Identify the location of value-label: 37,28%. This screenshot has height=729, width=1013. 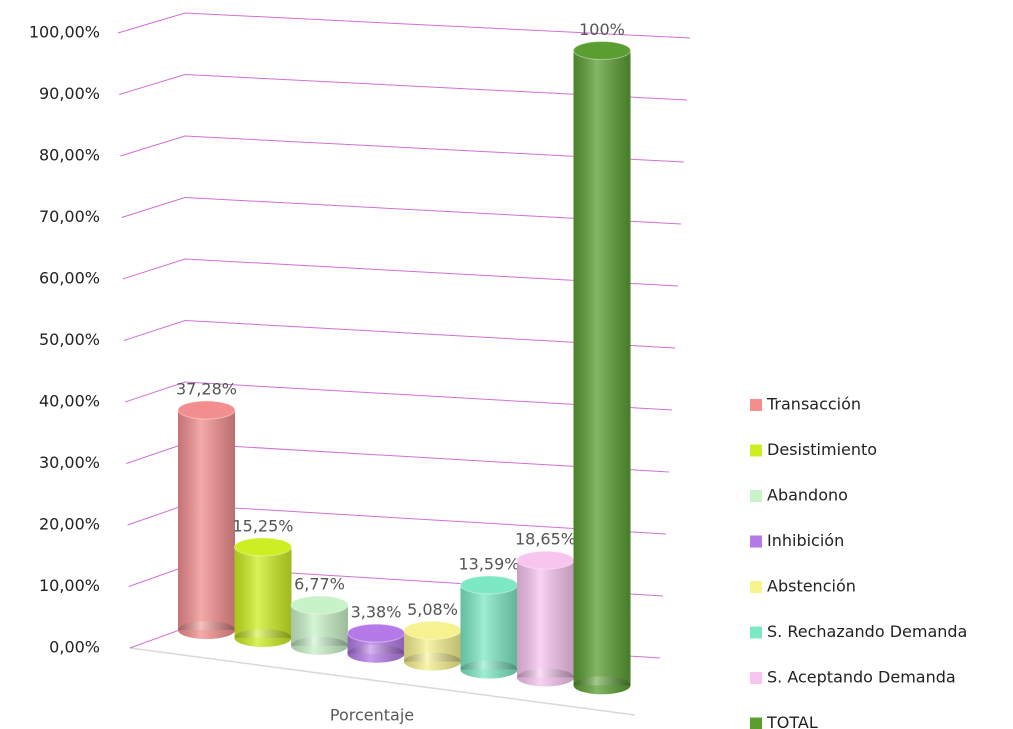
(206, 389).